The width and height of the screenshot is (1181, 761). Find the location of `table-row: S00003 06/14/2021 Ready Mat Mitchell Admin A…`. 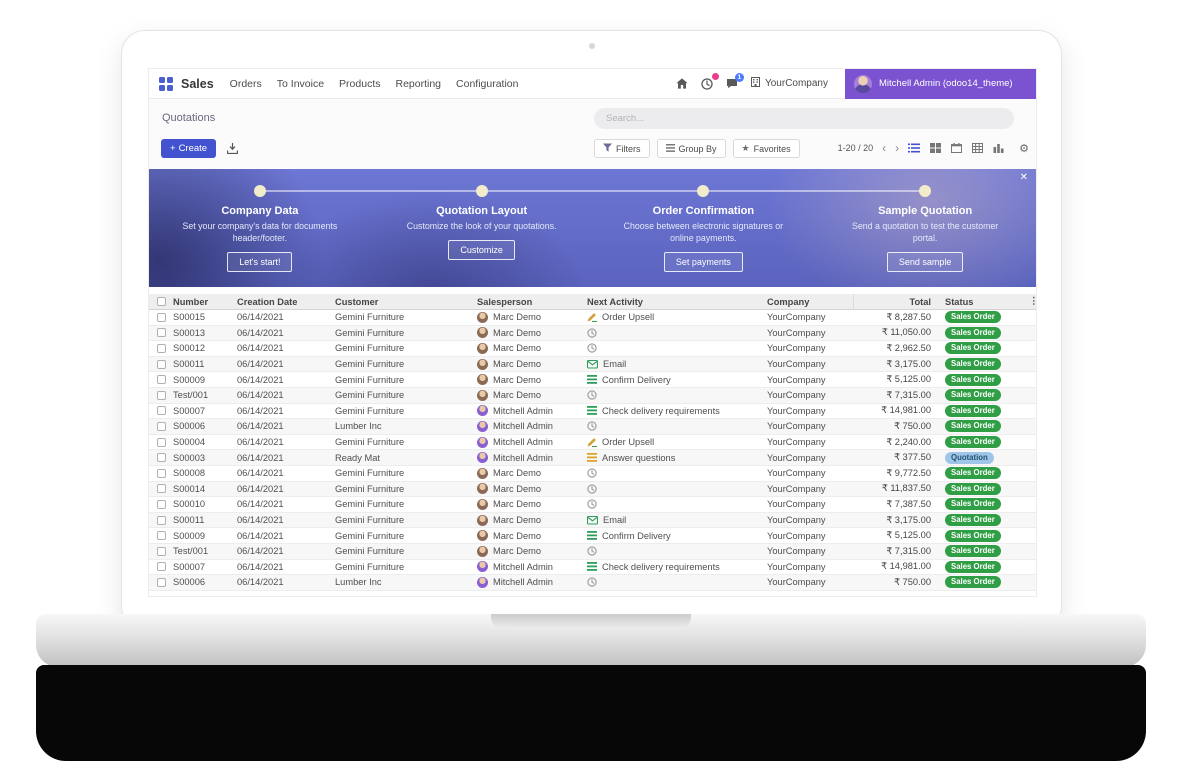

table-row: S00003 06/14/2021 Ready Mat Mitchell Admin A… is located at coordinates (592, 458).